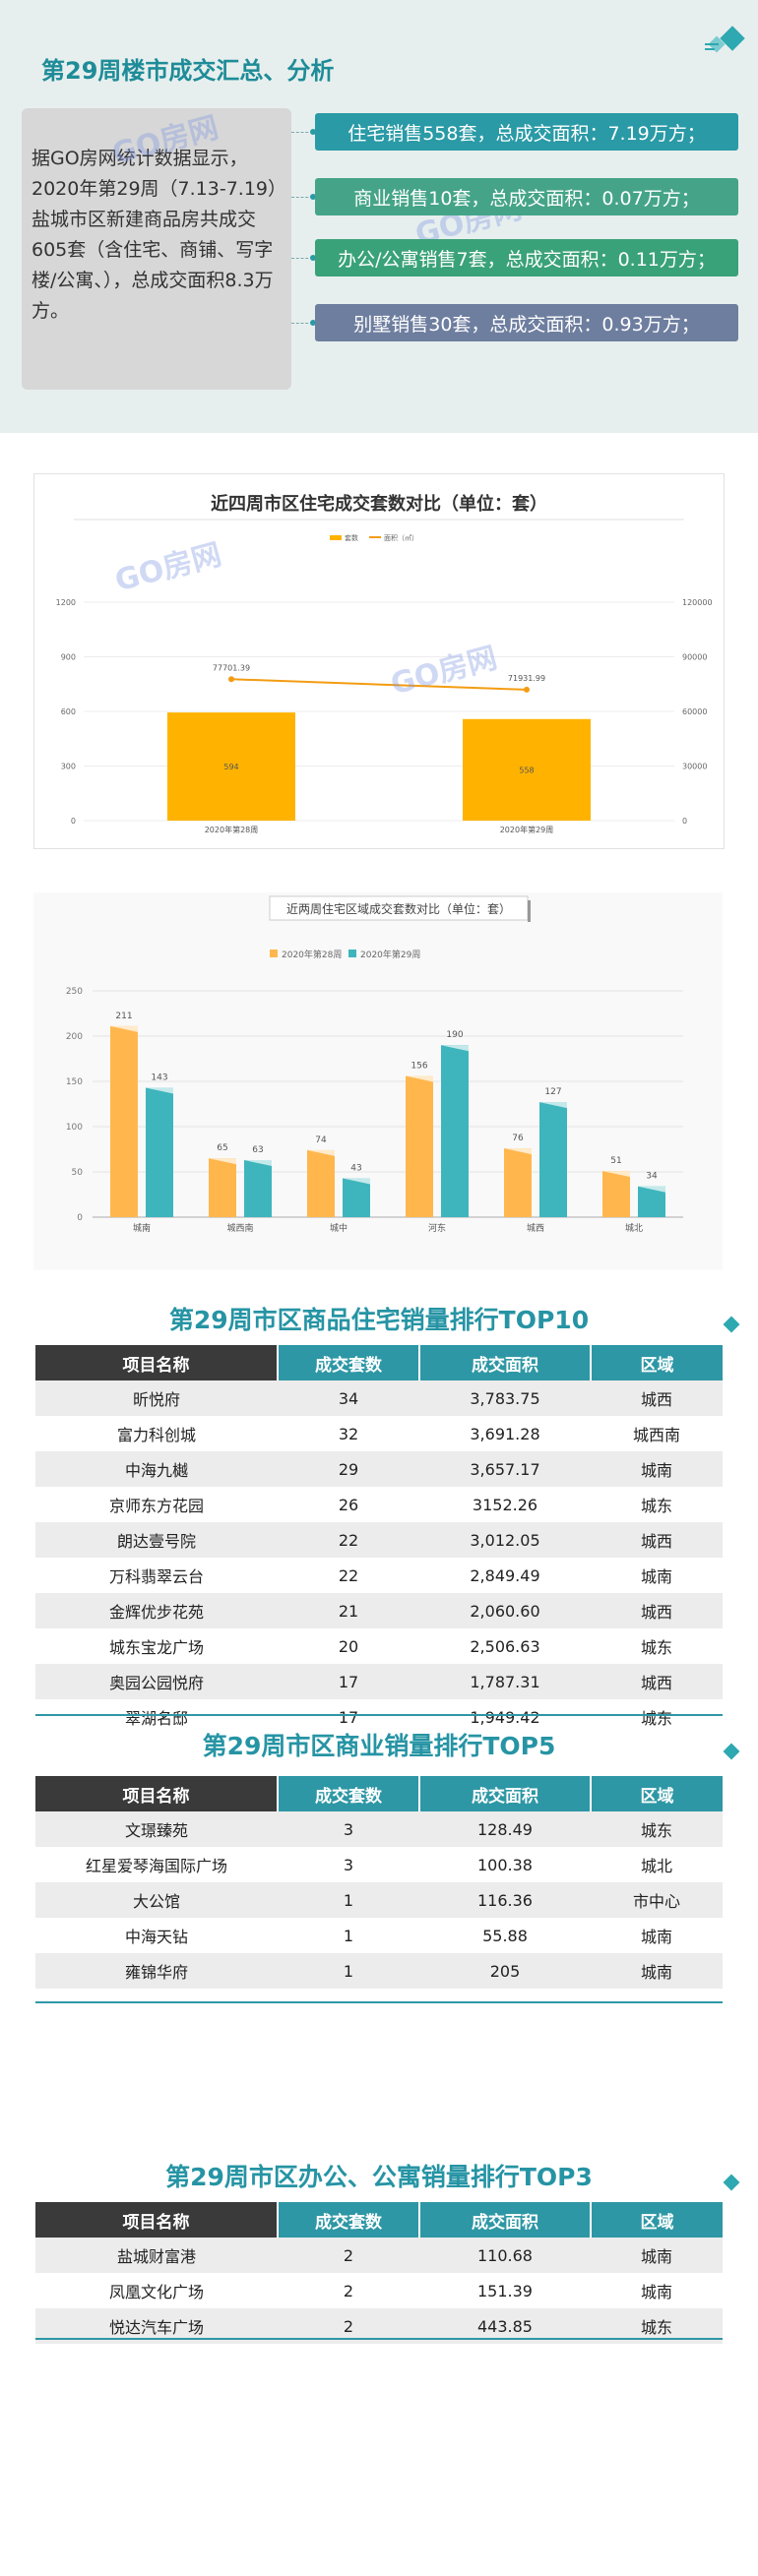 The width and height of the screenshot is (758, 2576). What do you see at coordinates (74, 1082) in the screenshot?
I see `y-tick: 150` at bounding box center [74, 1082].